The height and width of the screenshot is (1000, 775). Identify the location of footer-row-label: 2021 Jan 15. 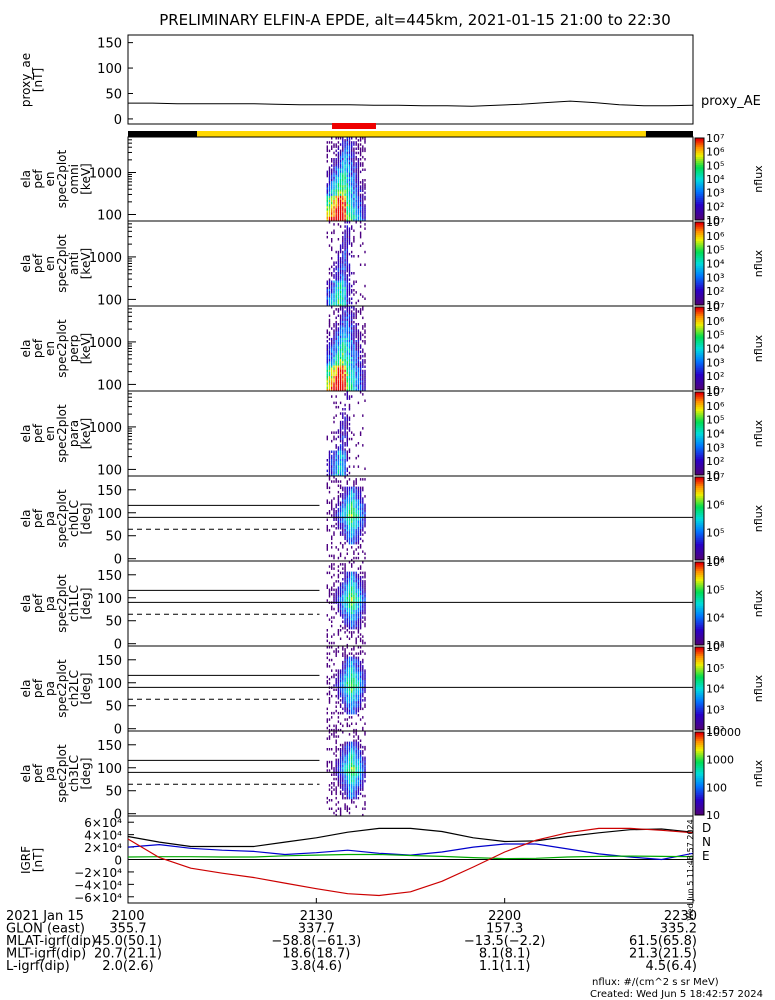
(45, 916).